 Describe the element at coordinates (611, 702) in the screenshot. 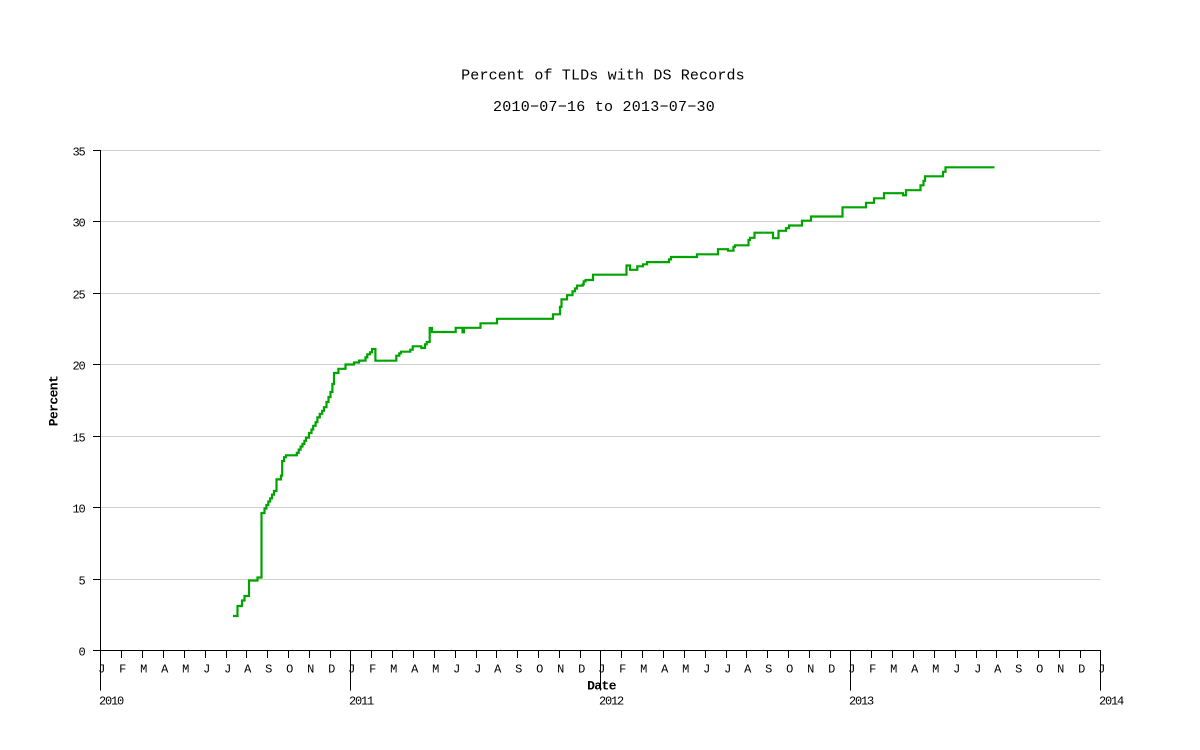

I see `svg-text: 2012` at that location.